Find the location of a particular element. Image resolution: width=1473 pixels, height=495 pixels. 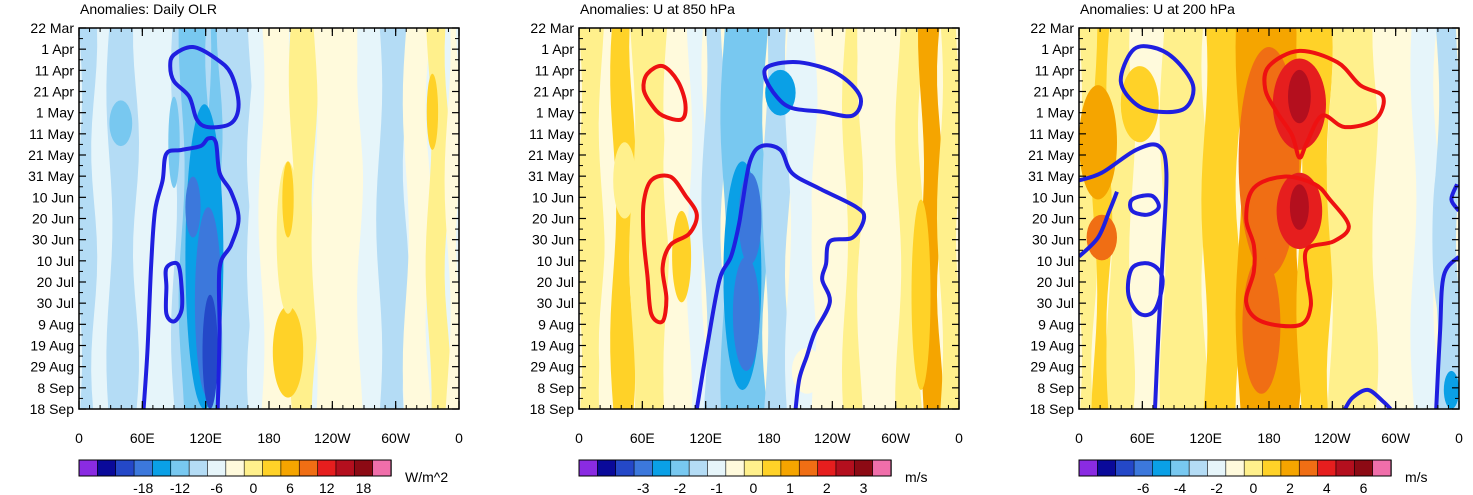

y-tick-label: 21 May is located at coordinates (551, 155).